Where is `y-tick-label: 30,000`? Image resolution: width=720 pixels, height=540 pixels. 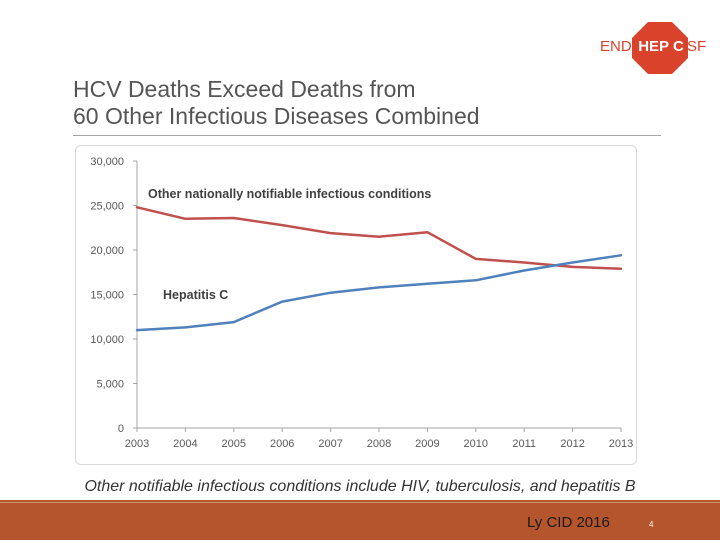
y-tick-label: 30,000 is located at coordinates (107, 162).